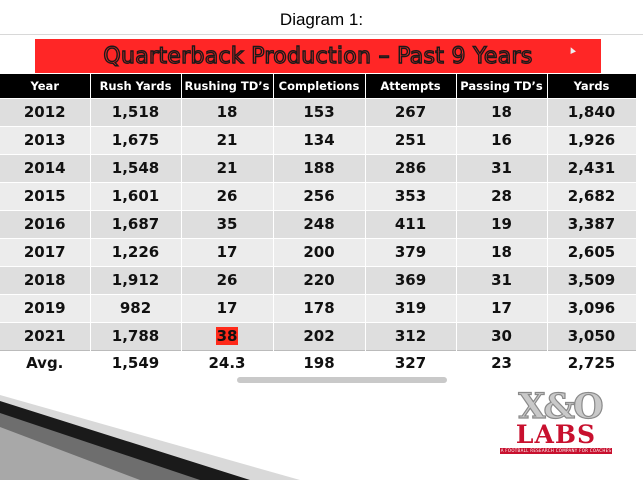 Image resolution: width=643 pixels, height=480 pixels. What do you see at coordinates (592, 362) in the screenshot?
I see `average-cell: 2,725` at bounding box center [592, 362].